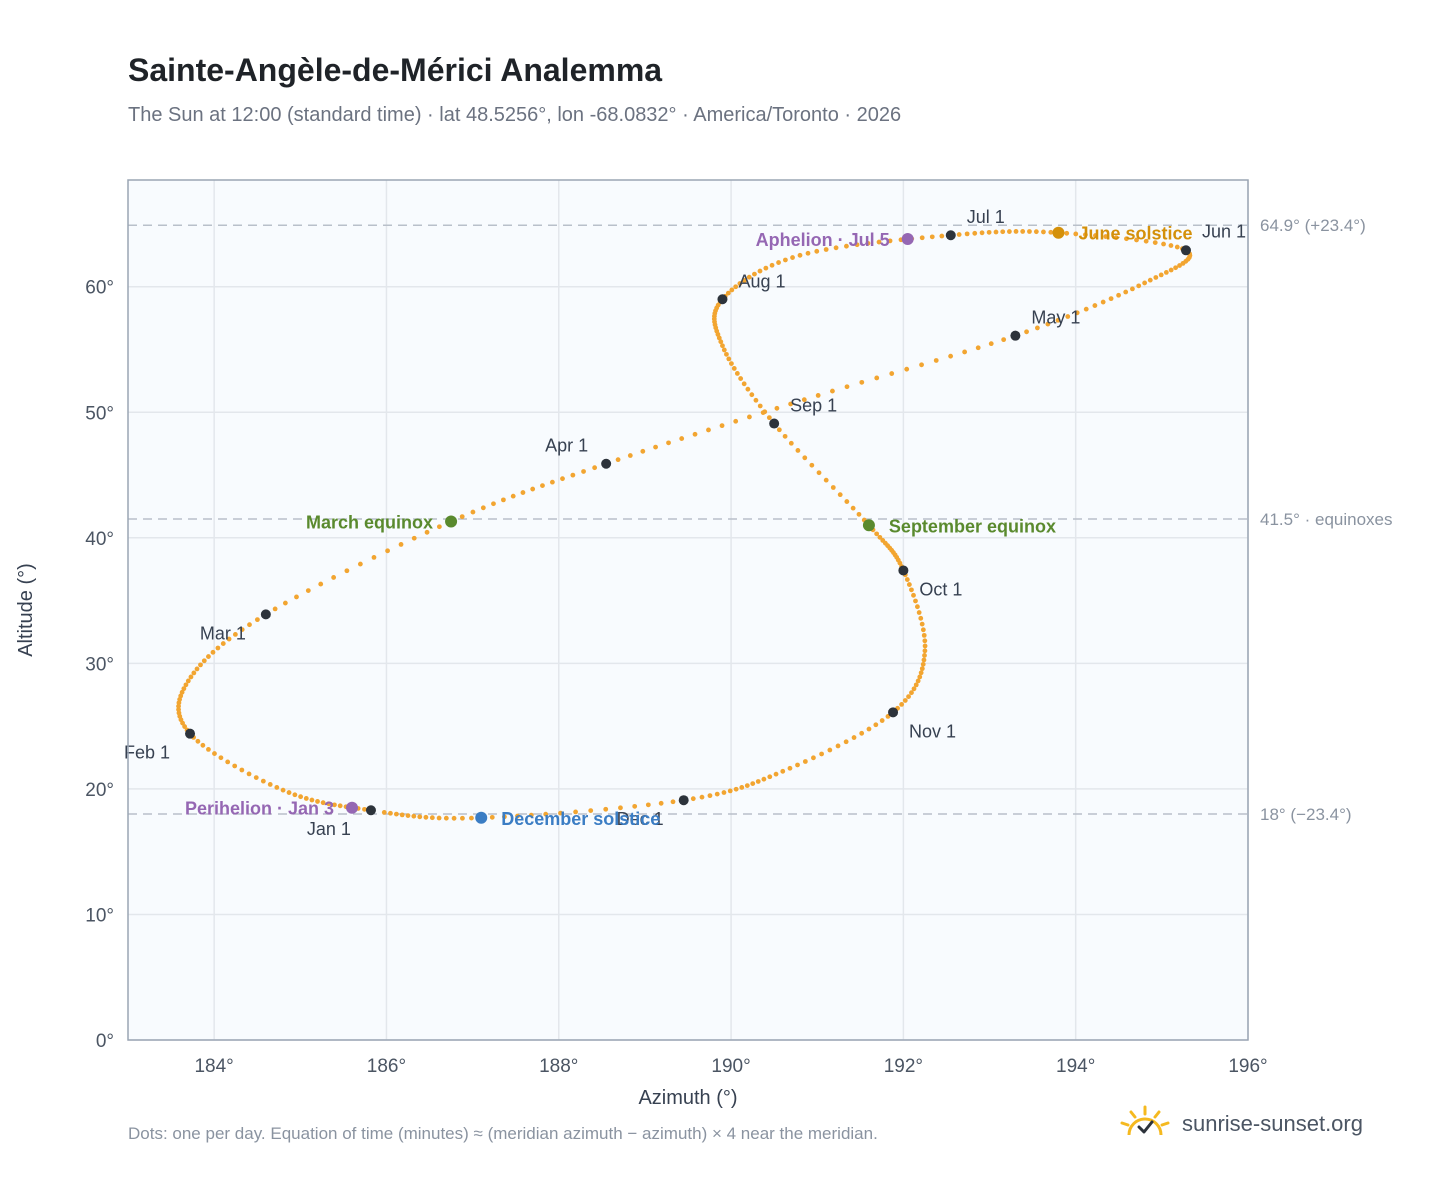 Image resolution: width=1448 pixels, height=1188 pixels. Describe the element at coordinates (1272, 1123) in the screenshot. I see `brand-name: sunrise-sunset.org` at that location.